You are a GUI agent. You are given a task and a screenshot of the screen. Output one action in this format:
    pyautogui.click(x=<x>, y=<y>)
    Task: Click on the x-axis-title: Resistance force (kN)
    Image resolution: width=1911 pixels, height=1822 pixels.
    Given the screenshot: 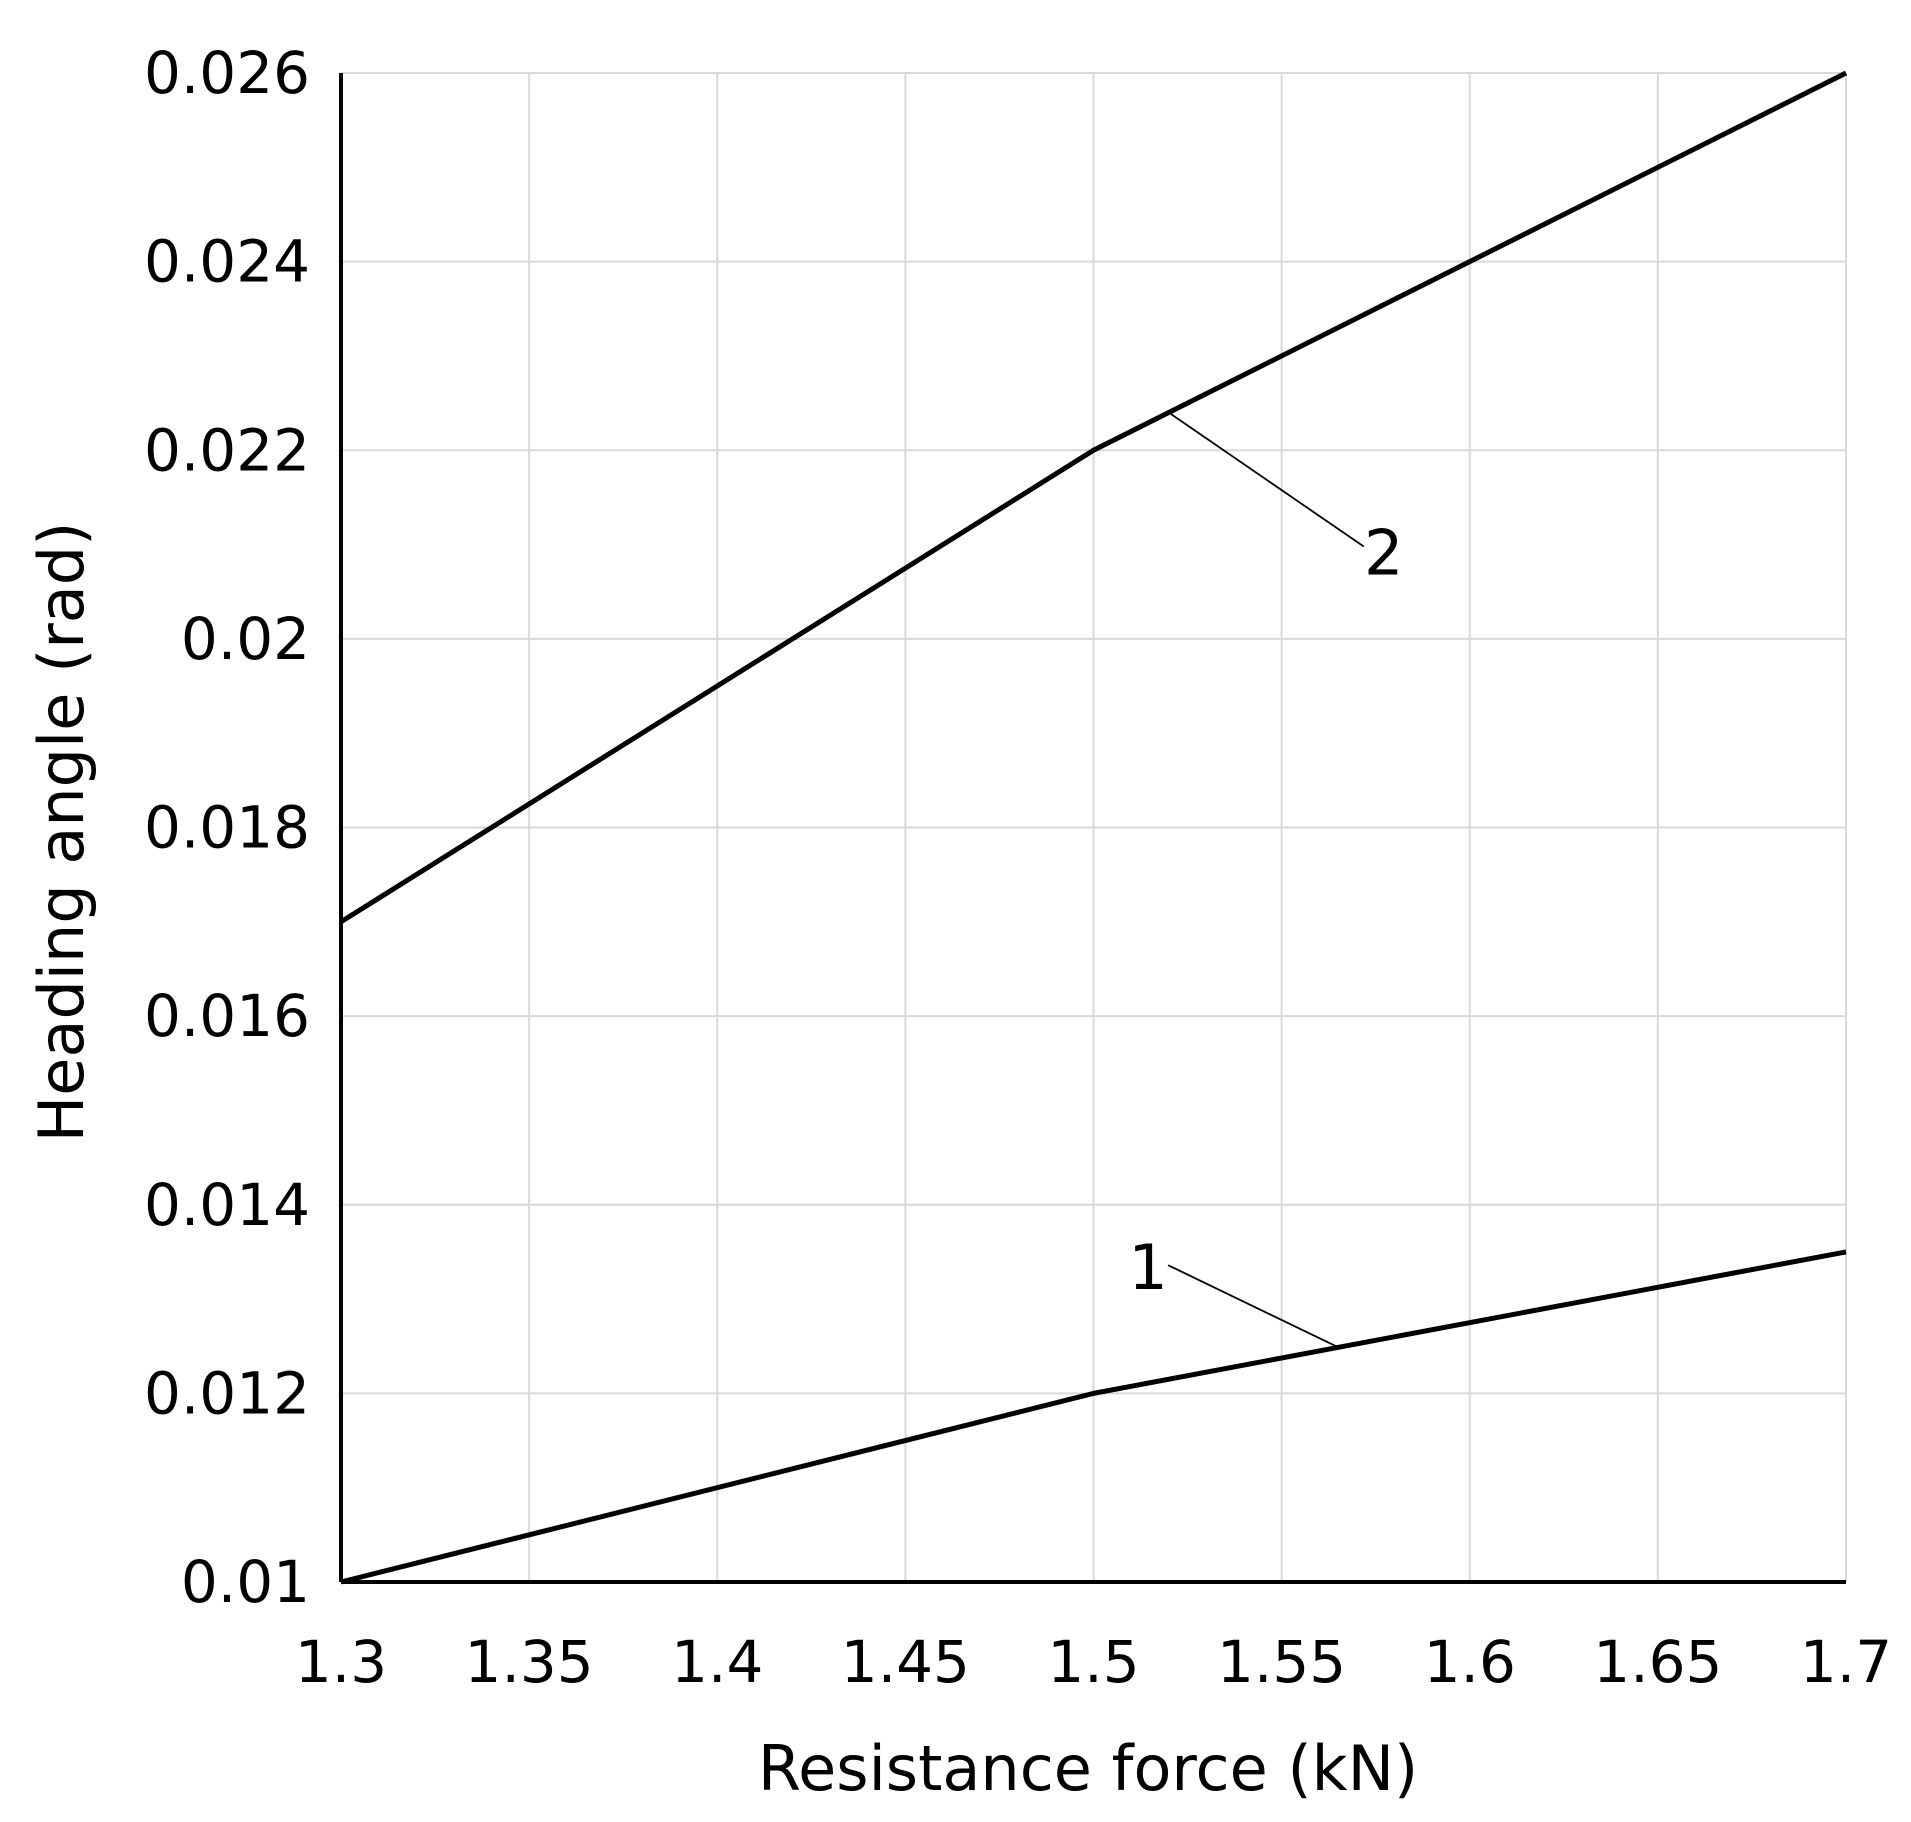 What is the action you would take?
    pyautogui.click(x=1088, y=1768)
    